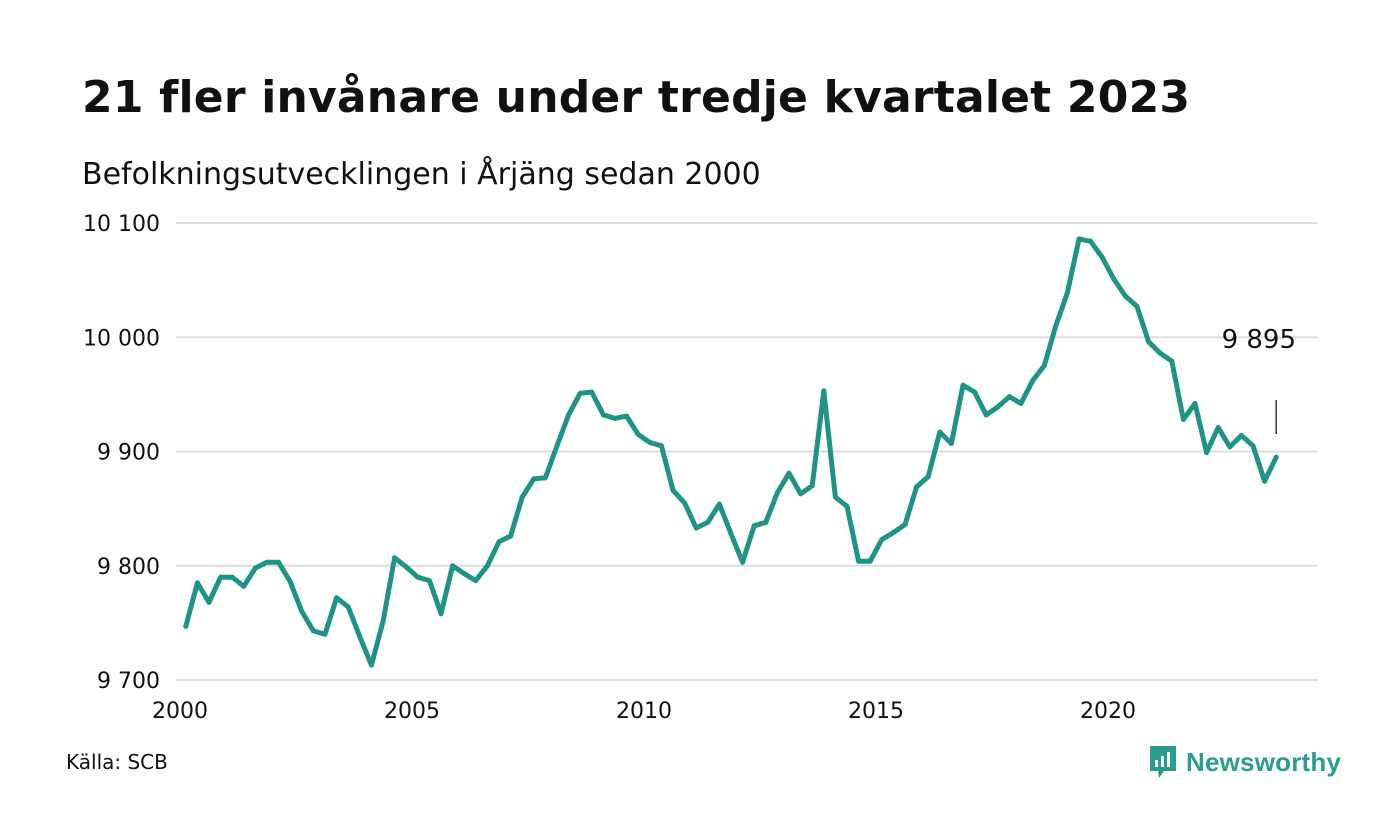 This screenshot has width=1400, height=840. Describe the element at coordinates (1259, 379) in the screenshot. I see `last-value-annotation: 9 895` at that location.